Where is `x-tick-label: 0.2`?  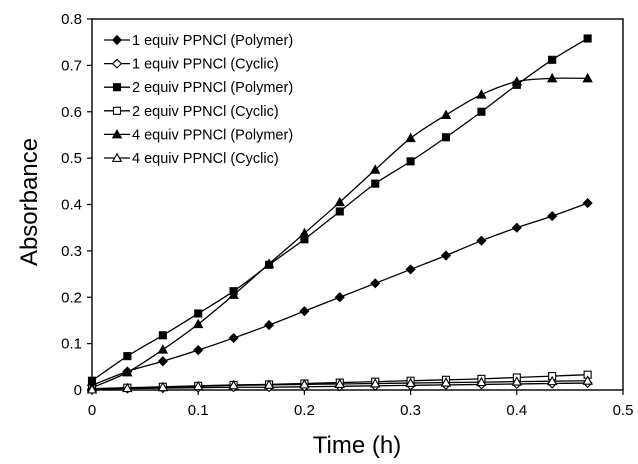 x-tick-label: 0.2 is located at coordinates (304, 410).